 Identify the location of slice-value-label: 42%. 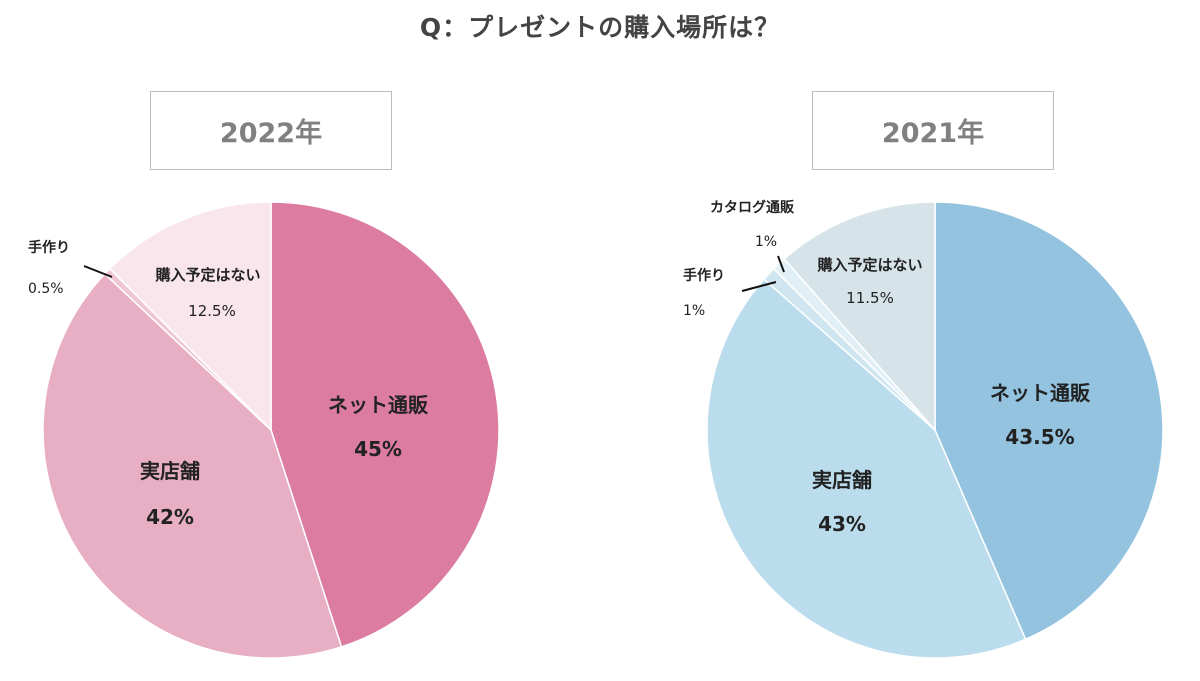
(170, 517).